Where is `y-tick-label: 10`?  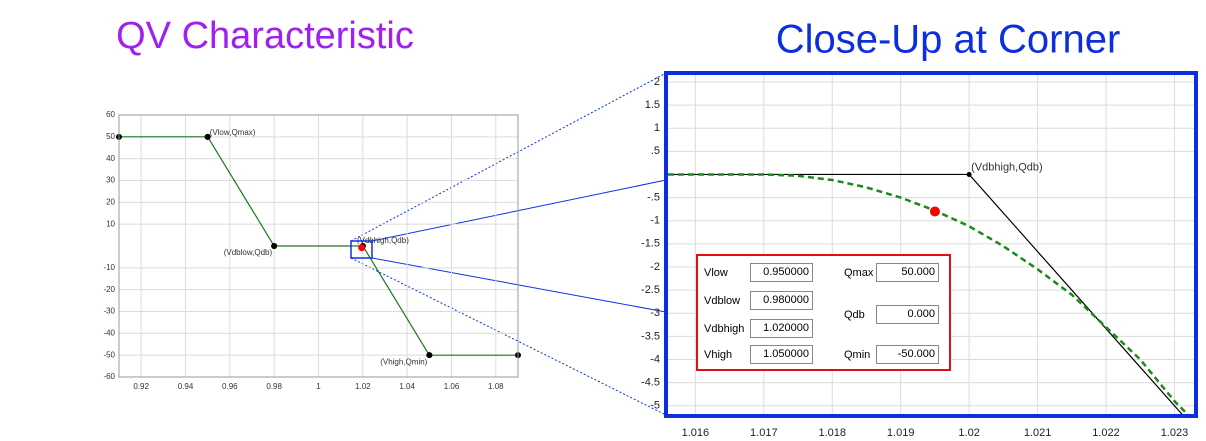
y-tick-label: 10 is located at coordinates (110, 223).